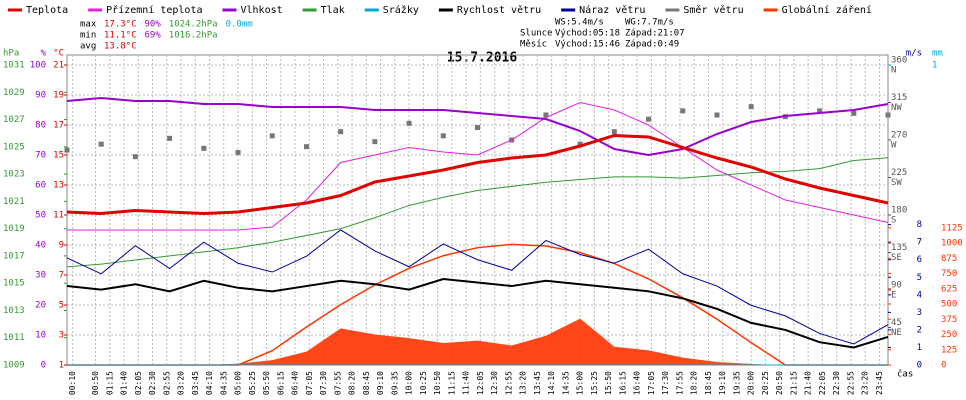 This screenshot has width=966, height=400. What do you see at coordinates (905, 374) in the screenshot?
I see `x-axis-label: čas` at bounding box center [905, 374].